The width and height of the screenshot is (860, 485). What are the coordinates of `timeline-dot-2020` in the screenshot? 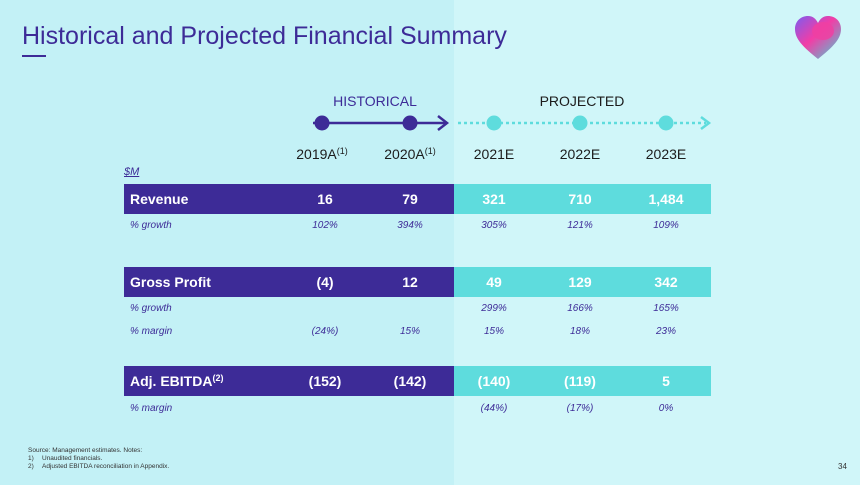 It's located at (410, 123).